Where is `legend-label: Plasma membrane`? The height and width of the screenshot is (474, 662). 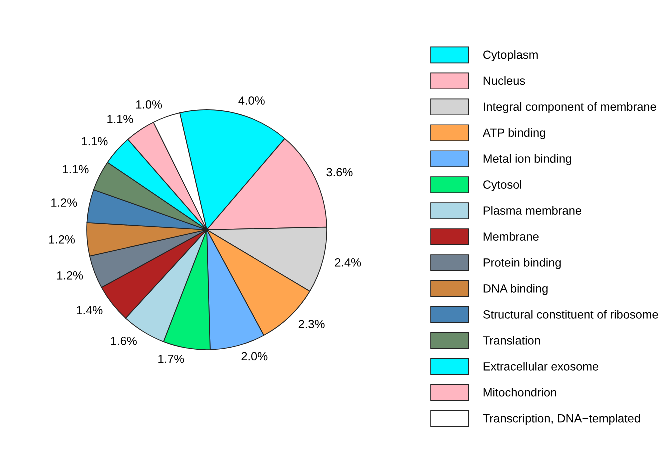 legend-label: Plasma membrane is located at coordinates (533, 210).